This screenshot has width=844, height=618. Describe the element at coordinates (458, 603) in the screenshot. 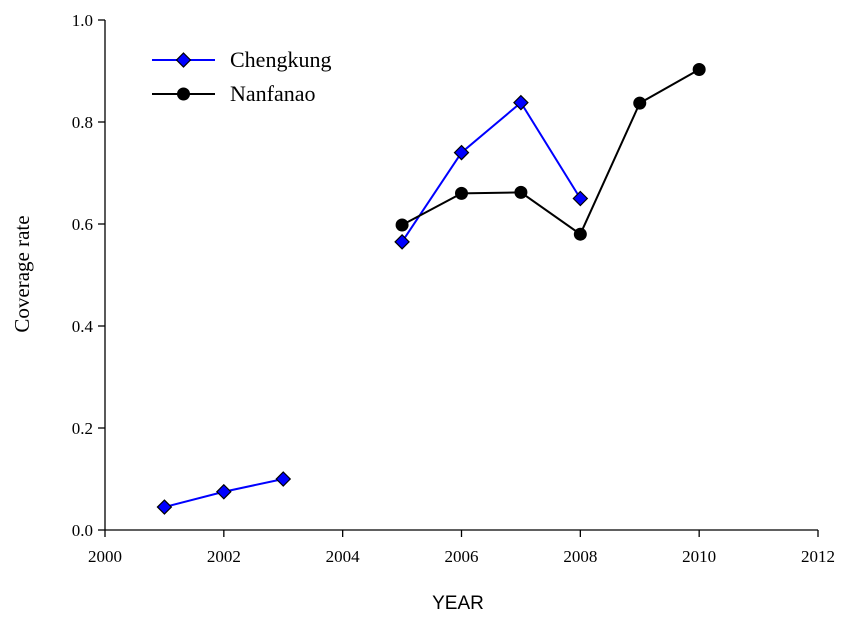

I see `x-axis-title: YEAR` at that location.